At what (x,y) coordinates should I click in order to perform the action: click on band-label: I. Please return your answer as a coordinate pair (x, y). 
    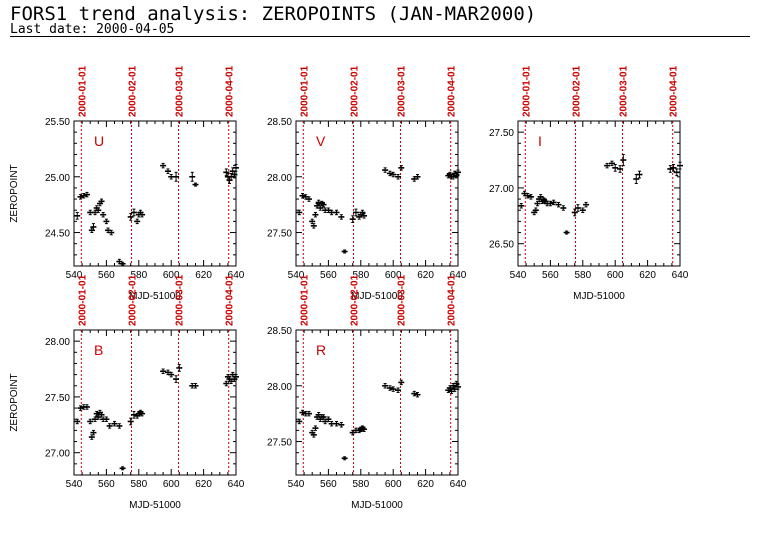
    Looking at the image, I should click on (540, 141).